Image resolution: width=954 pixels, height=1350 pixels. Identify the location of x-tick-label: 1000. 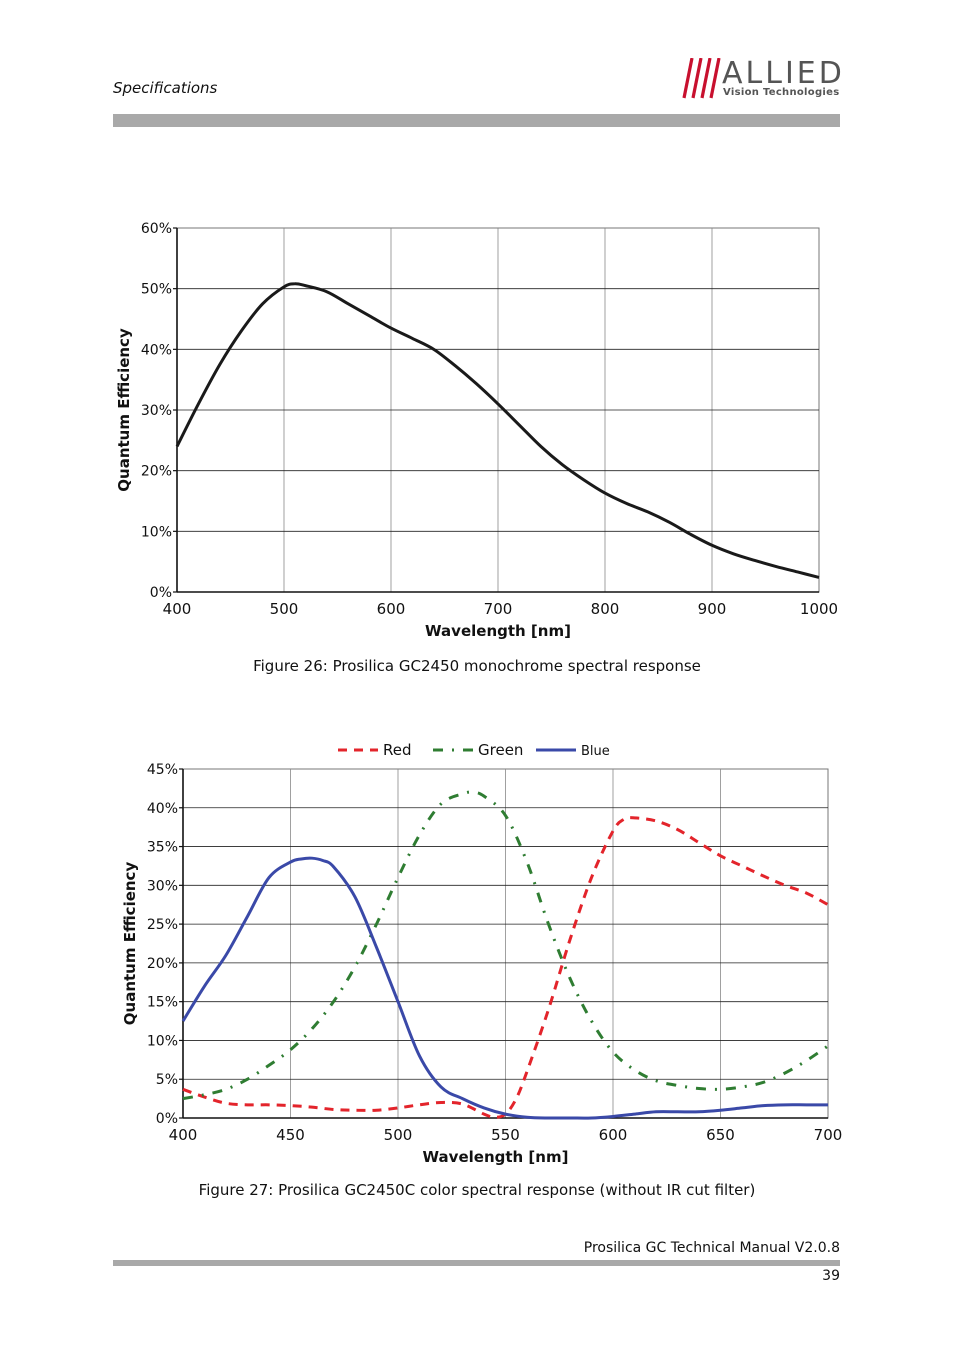
(819, 609).